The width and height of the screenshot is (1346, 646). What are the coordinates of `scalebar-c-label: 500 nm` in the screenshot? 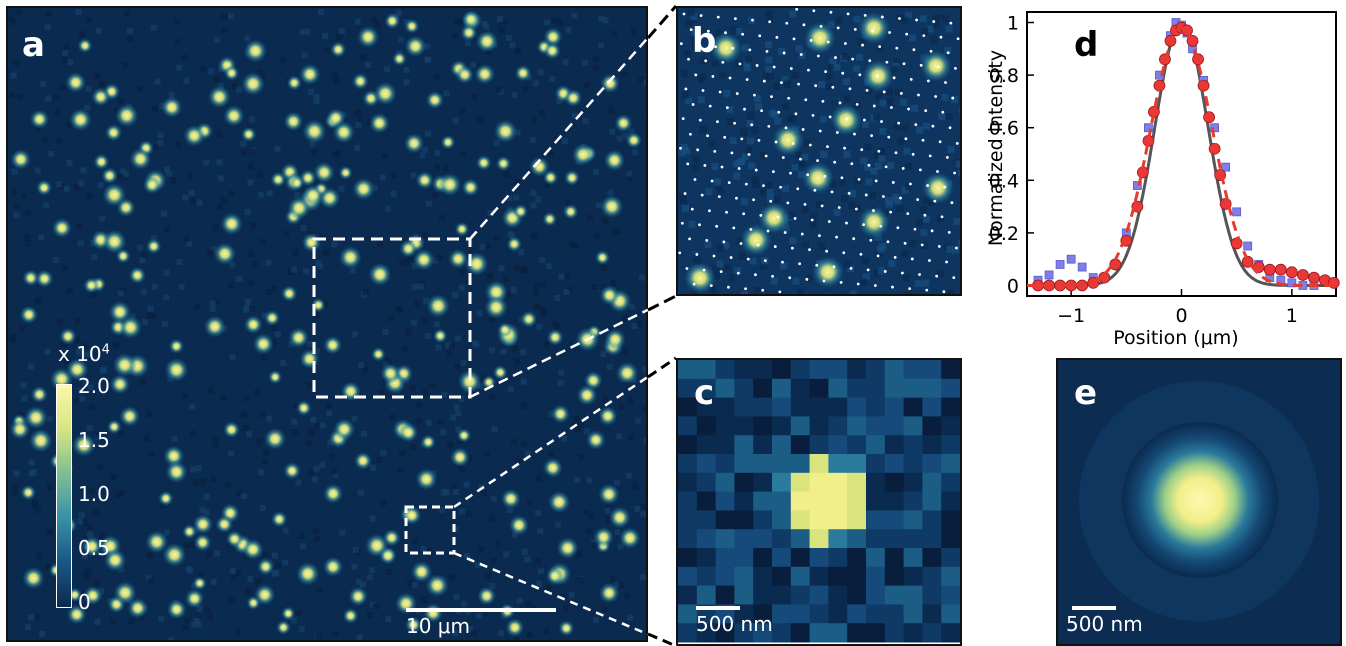 It's located at (734, 624).